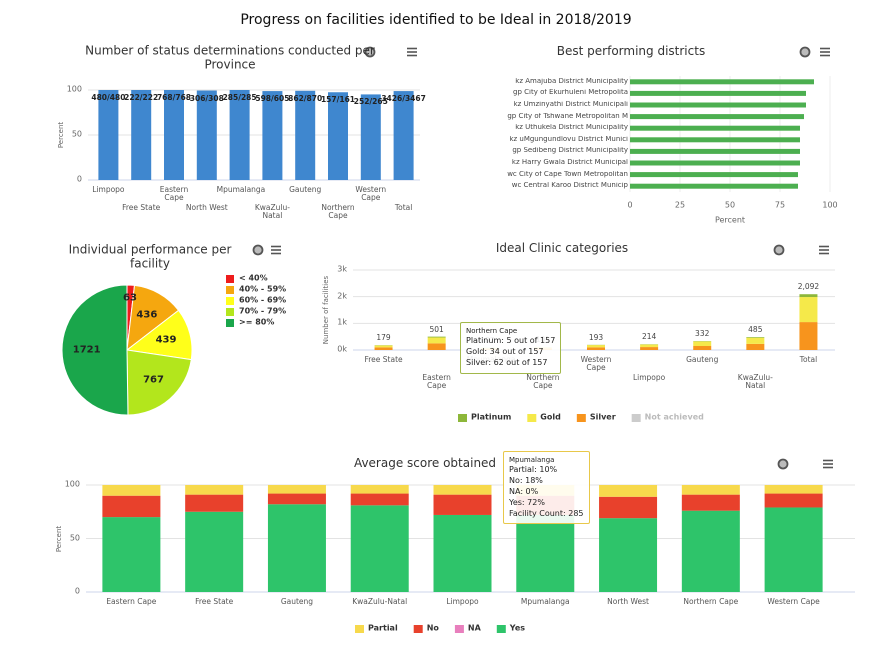  Describe the element at coordinates (338, 100) in the screenshot. I see `data-label: 157/161` at that location.